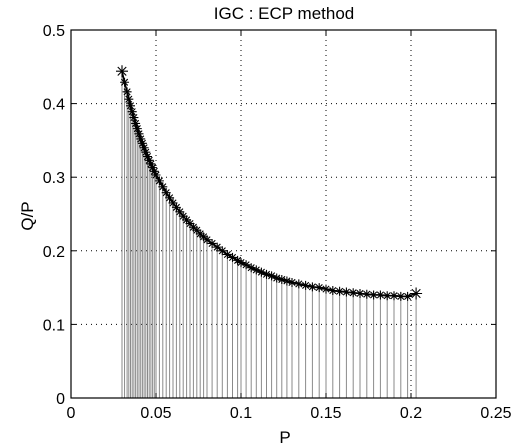 The image size is (530, 448). Describe the element at coordinates (54, 178) in the screenshot. I see `y-tick-label: 0.3` at that location.